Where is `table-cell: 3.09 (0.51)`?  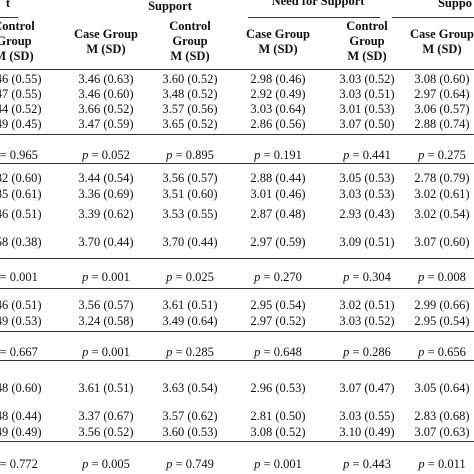 table-cell: 3.09 (0.51) is located at coordinates (367, 242).